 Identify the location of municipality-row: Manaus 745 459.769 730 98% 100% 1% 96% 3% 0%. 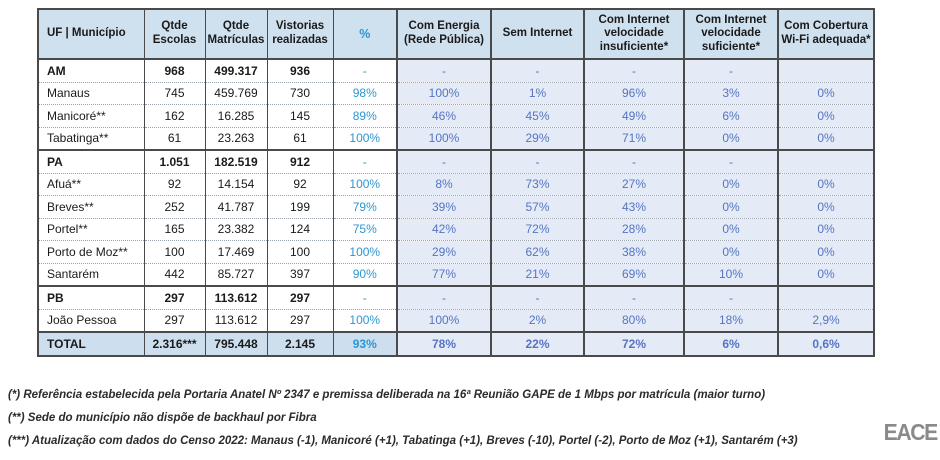
(455, 93).